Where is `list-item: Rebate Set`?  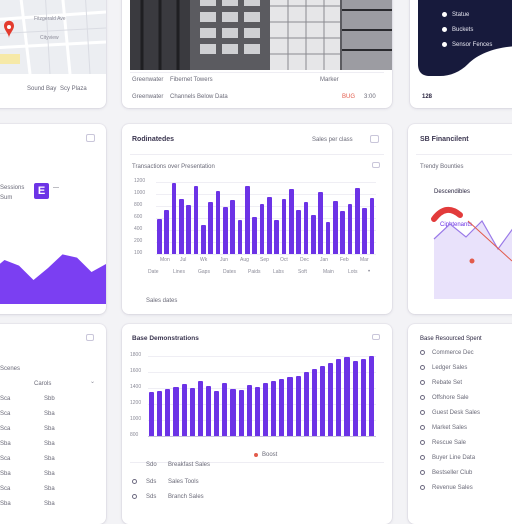 list-item: Rebate Set is located at coordinates (447, 383).